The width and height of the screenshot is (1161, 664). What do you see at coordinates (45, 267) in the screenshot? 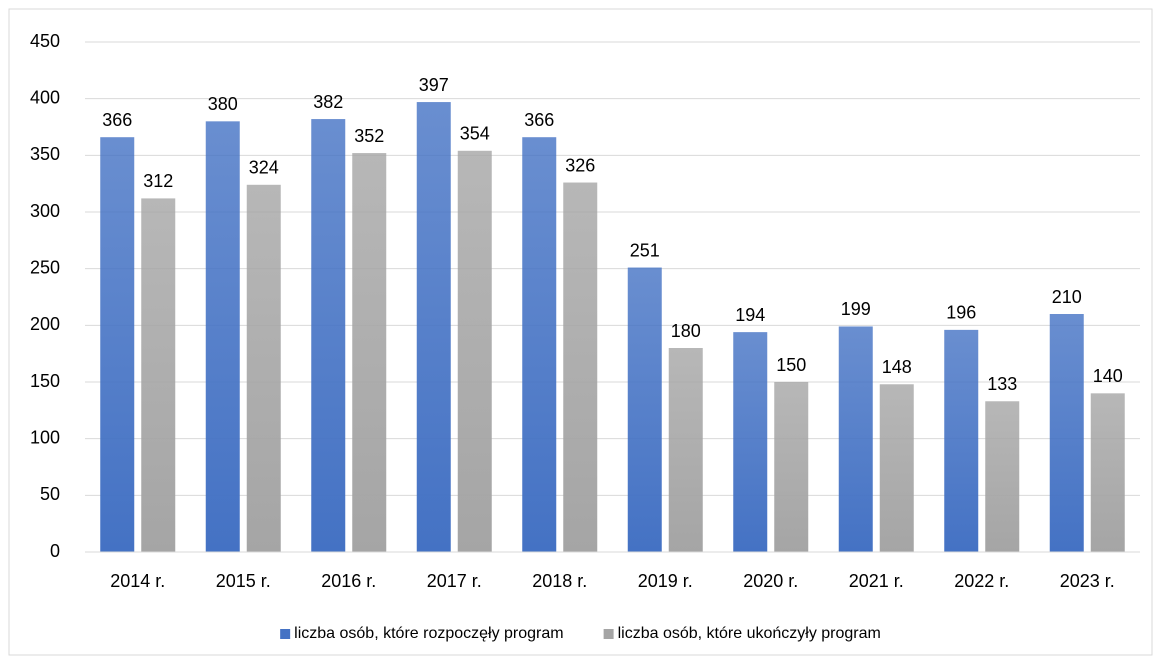
I see `y-tick-label: 250` at bounding box center [45, 267].